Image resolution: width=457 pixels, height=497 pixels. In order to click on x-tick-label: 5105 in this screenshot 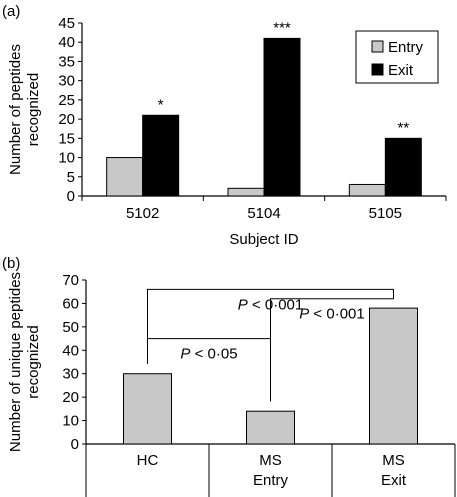, I will do `click(385, 213)`.